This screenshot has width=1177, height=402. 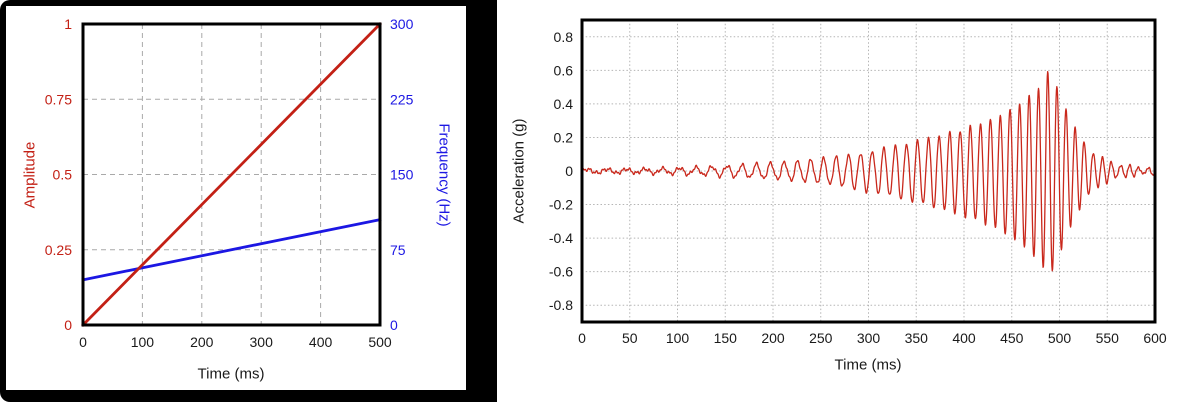 What do you see at coordinates (444, 175) in the screenshot?
I see `frequency-axis-title: Frequency (Hz)` at bounding box center [444, 175].